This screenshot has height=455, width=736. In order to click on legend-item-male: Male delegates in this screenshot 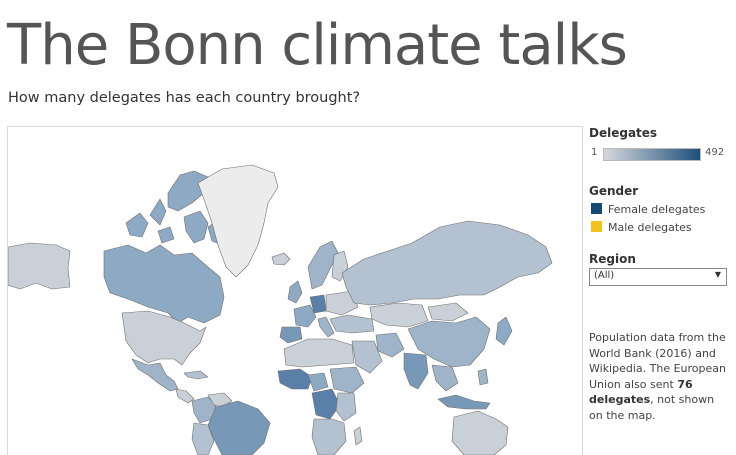, I will do `click(641, 227)`.